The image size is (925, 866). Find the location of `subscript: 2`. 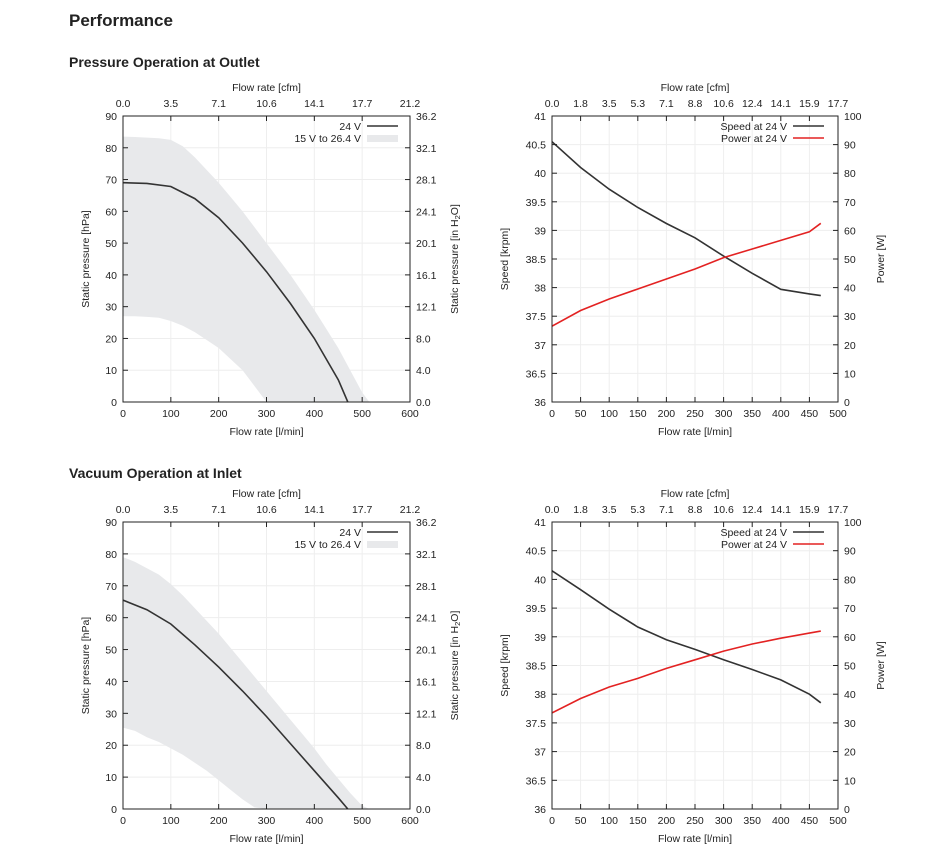

subscript: 2 is located at coordinates (457, 624).